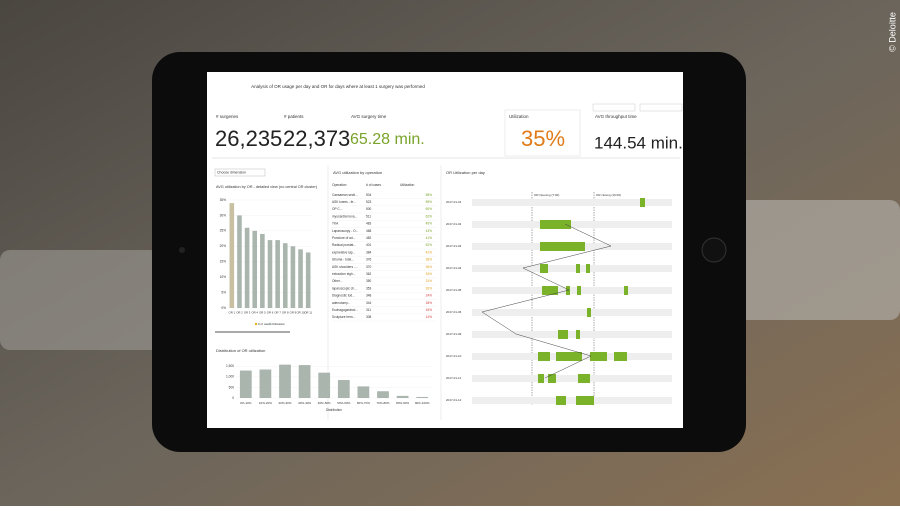 Image resolution: width=900 pixels, height=511 pixels. What do you see at coordinates (454, 312) in the screenshot?
I see `row-label: 2017-01-06` at bounding box center [454, 312].